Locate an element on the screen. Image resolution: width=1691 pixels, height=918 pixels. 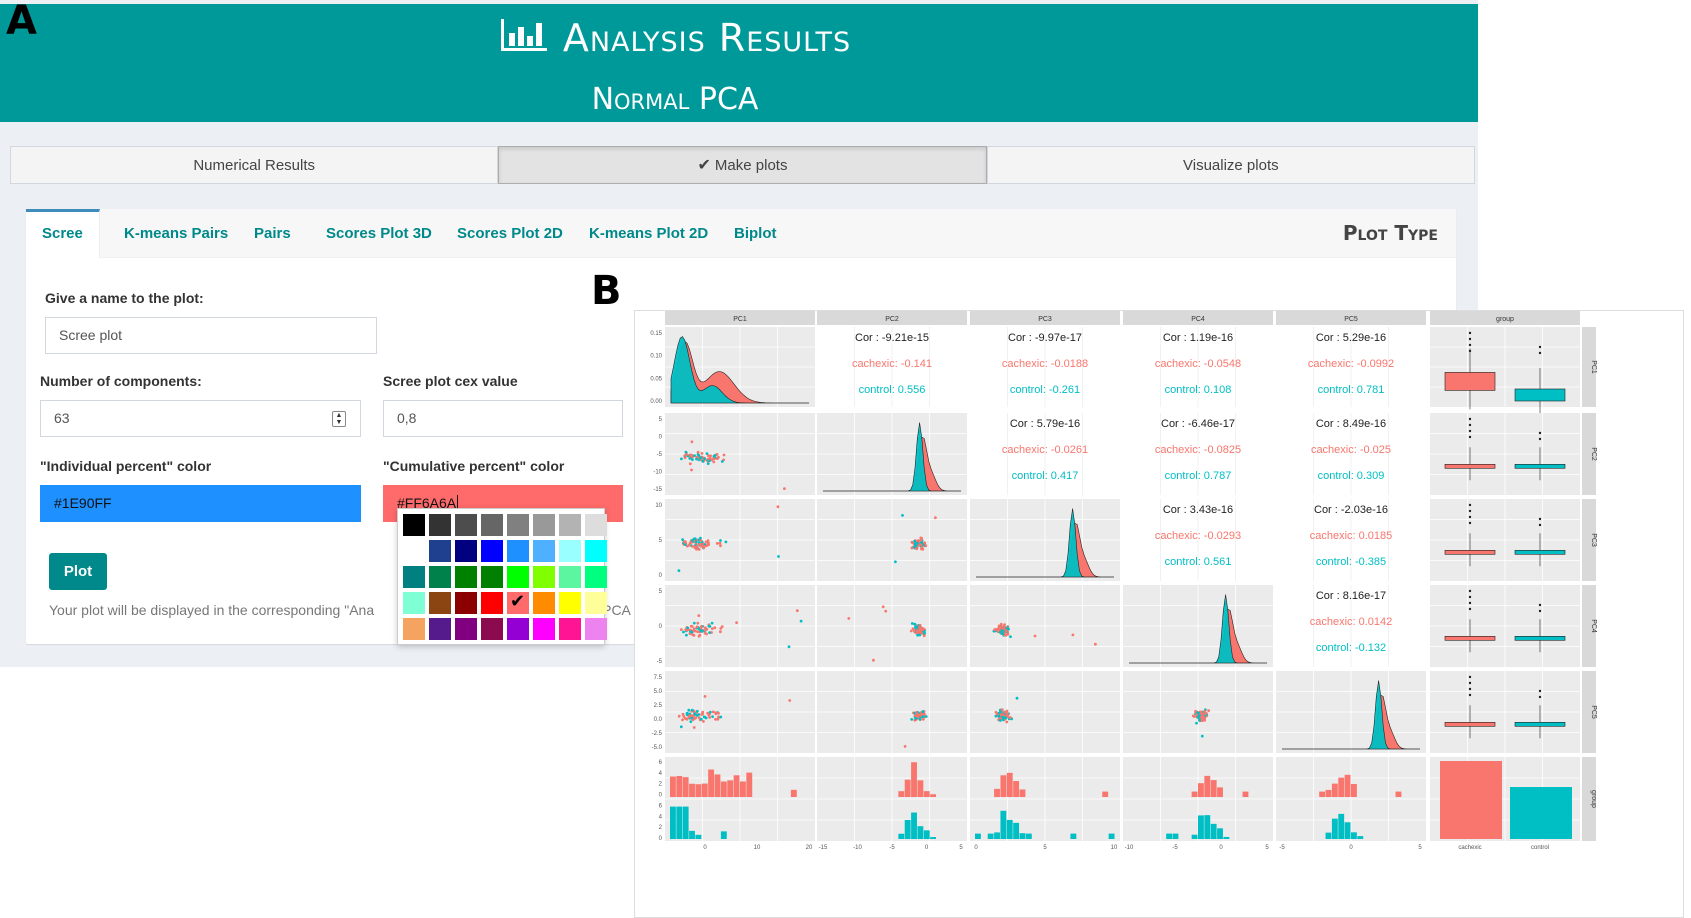
cex-input: 0,8 is located at coordinates (503, 418).